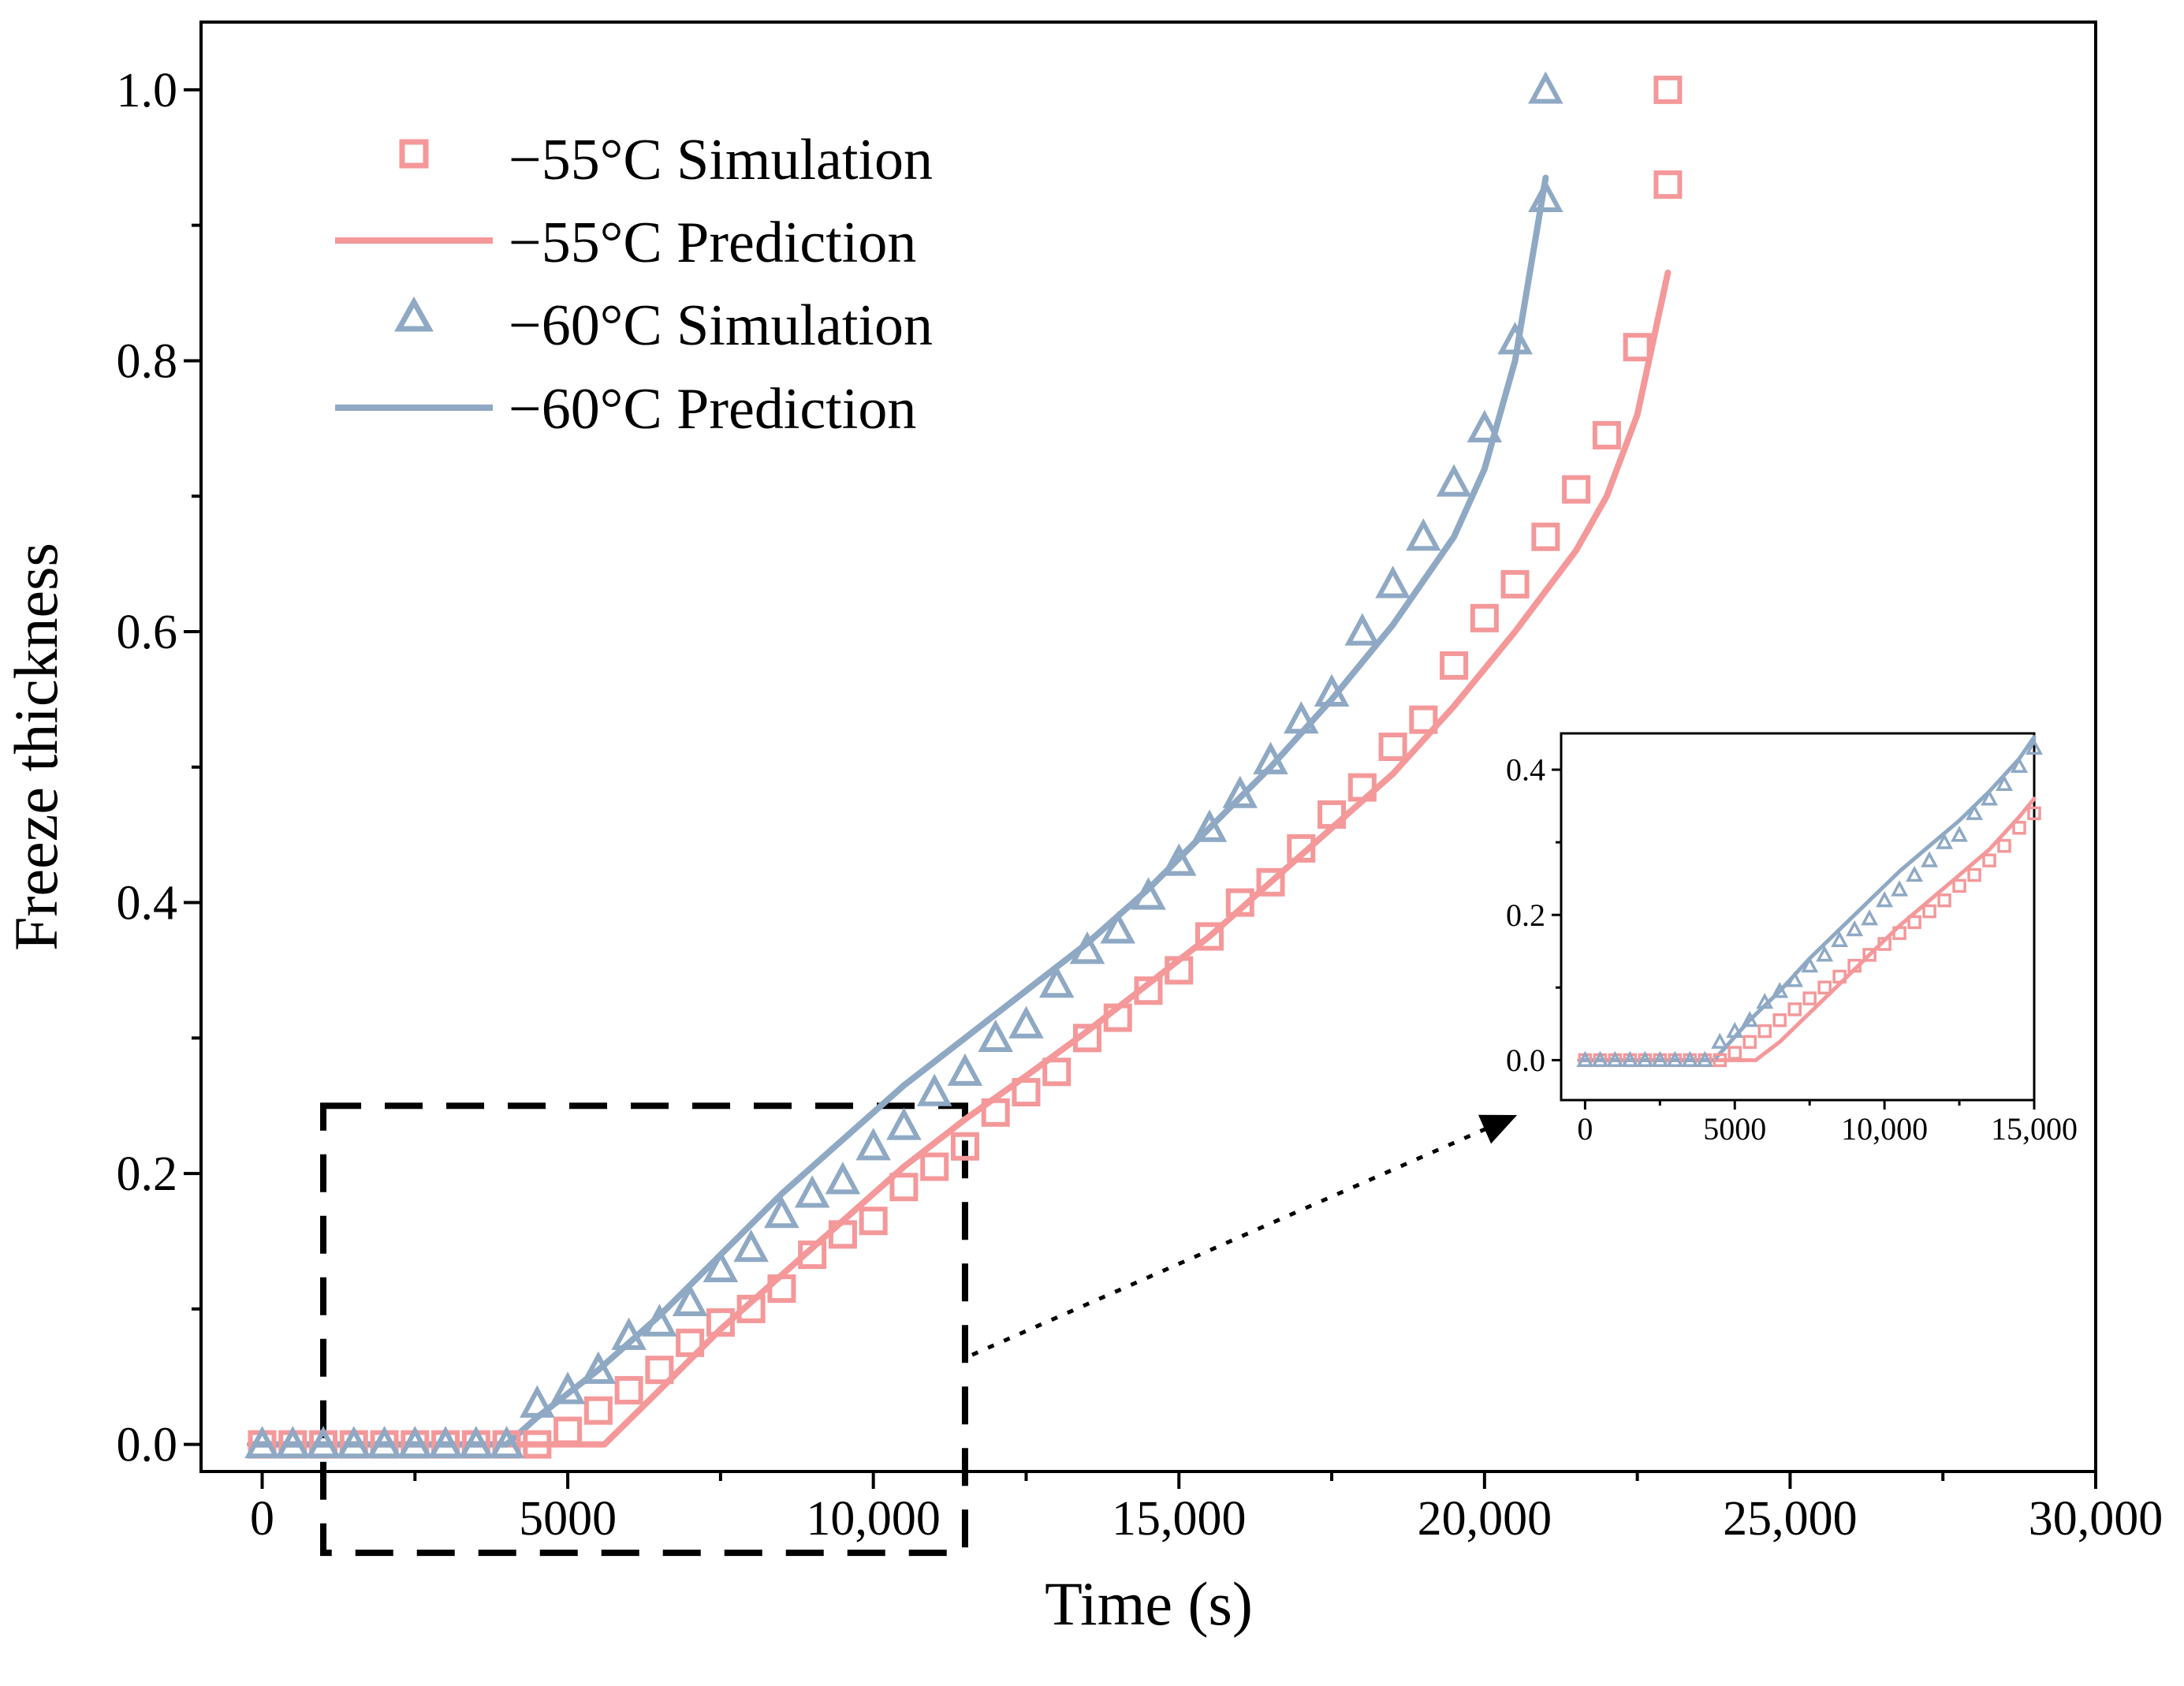 Image resolution: width=2184 pixels, height=1686 pixels. I want to click on x-tick-label: 20,000, so click(1485, 1519).